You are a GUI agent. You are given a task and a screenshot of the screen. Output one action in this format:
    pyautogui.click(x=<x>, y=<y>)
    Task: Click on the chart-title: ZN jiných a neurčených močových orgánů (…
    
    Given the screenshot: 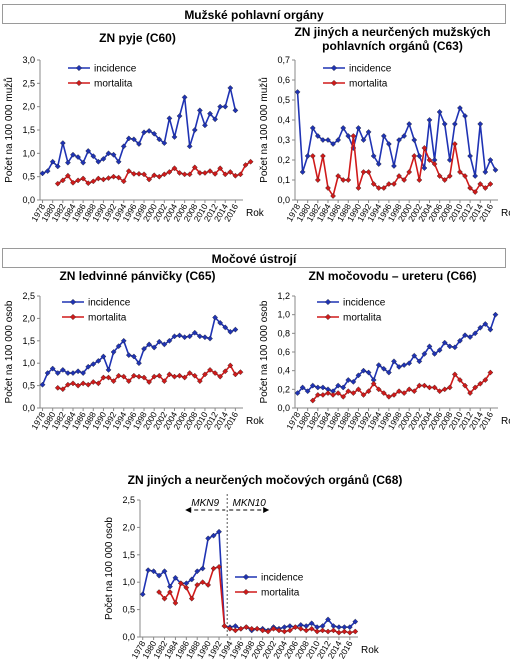 What is the action you would take?
    pyautogui.click(x=265, y=480)
    